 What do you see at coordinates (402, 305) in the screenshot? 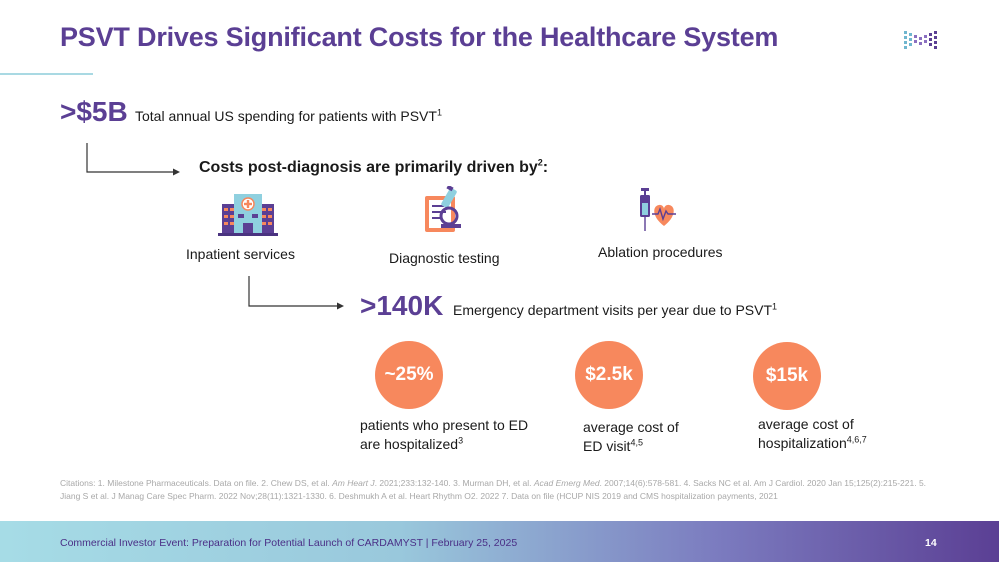
I see `ed-visits-value: >140K` at bounding box center [402, 305].